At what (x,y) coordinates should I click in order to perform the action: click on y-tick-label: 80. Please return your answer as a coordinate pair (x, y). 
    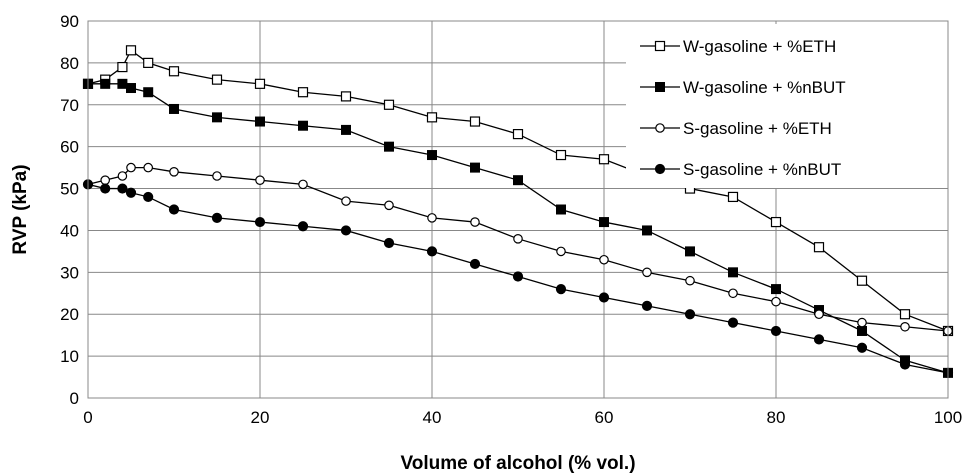
    Looking at the image, I should click on (69, 63).